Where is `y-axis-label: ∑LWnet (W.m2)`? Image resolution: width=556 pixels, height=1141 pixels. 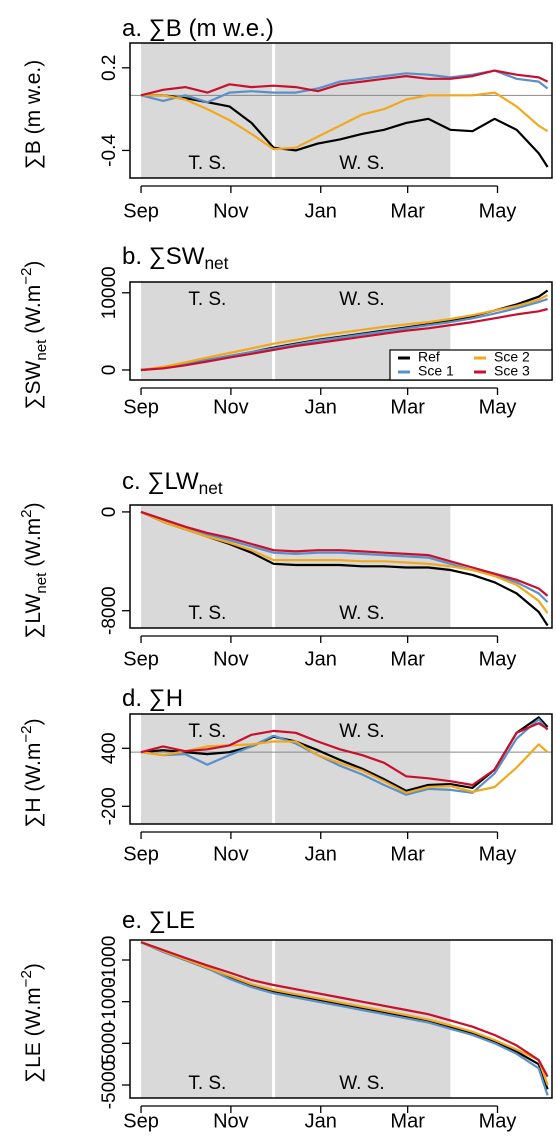
y-axis-label: ∑LWnet (W.m2) is located at coordinates (34, 570).